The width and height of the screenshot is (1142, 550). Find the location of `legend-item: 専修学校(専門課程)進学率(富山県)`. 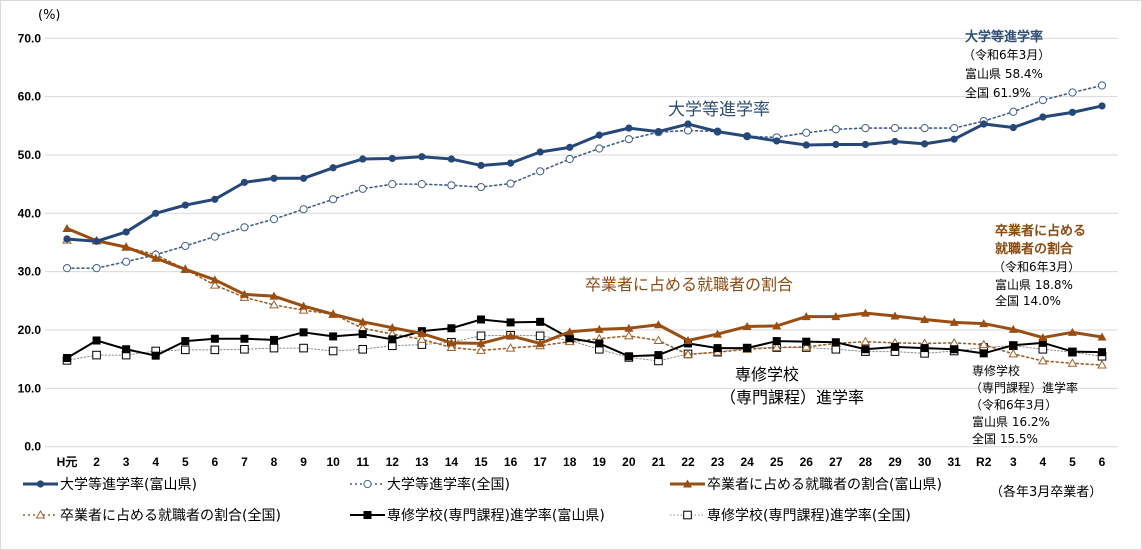

legend-item: 専修学校(専門課程)進学率(富山県) is located at coordinates (477, 515).